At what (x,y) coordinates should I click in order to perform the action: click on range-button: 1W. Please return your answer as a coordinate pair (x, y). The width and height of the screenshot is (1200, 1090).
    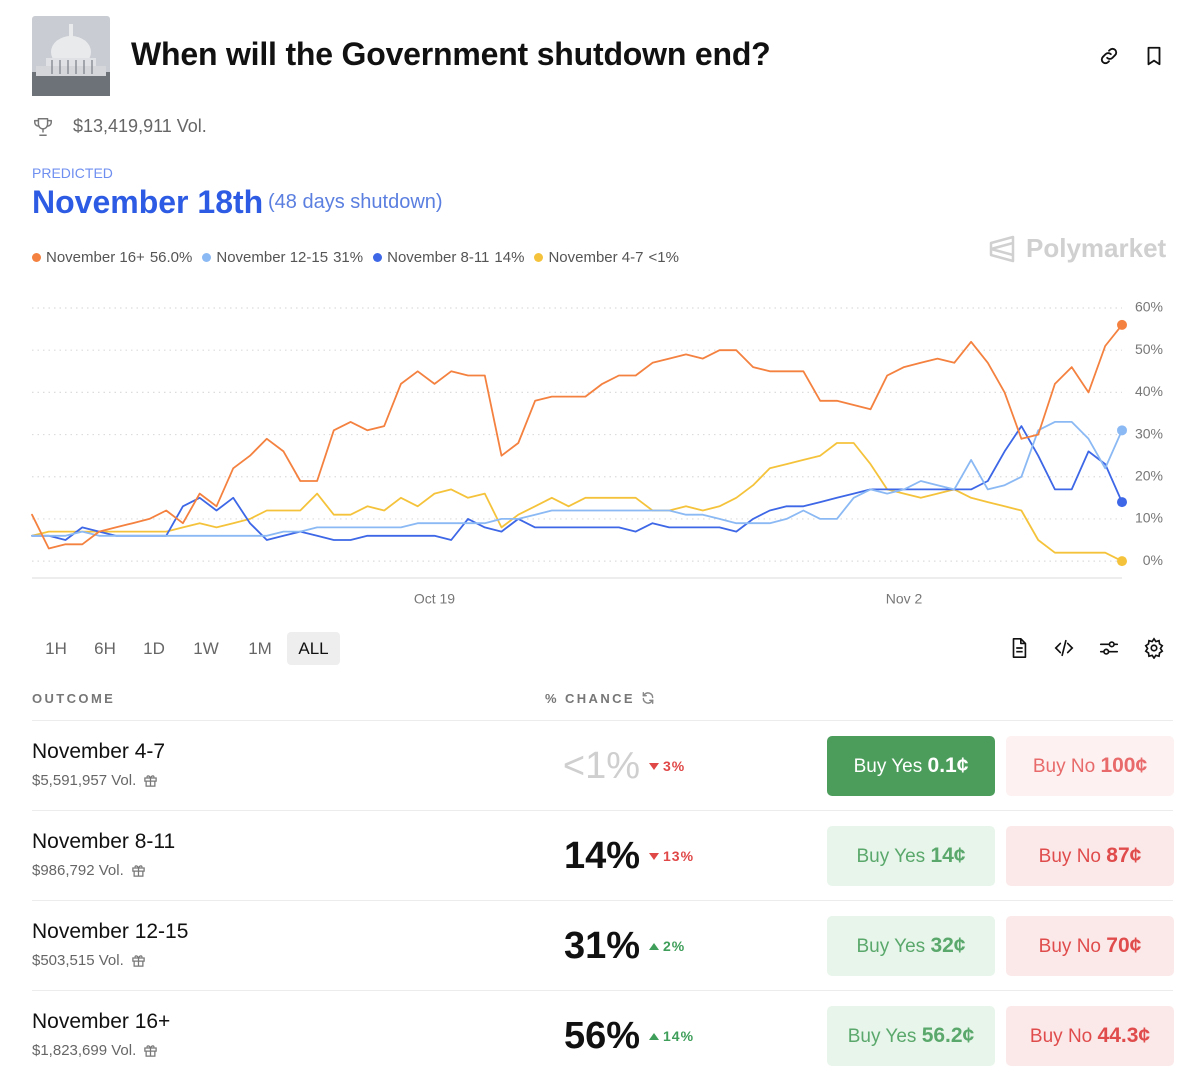
    Looking at the image, I should click on (206, 648).